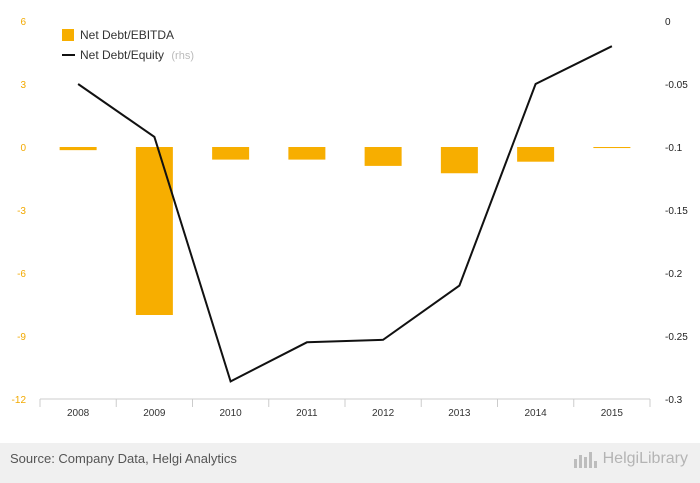 Image resolution: width=700 pixels, height=483 pixels. I want to click on legend-label-bar: Net Debt/EBITDA, so click(127, 35).